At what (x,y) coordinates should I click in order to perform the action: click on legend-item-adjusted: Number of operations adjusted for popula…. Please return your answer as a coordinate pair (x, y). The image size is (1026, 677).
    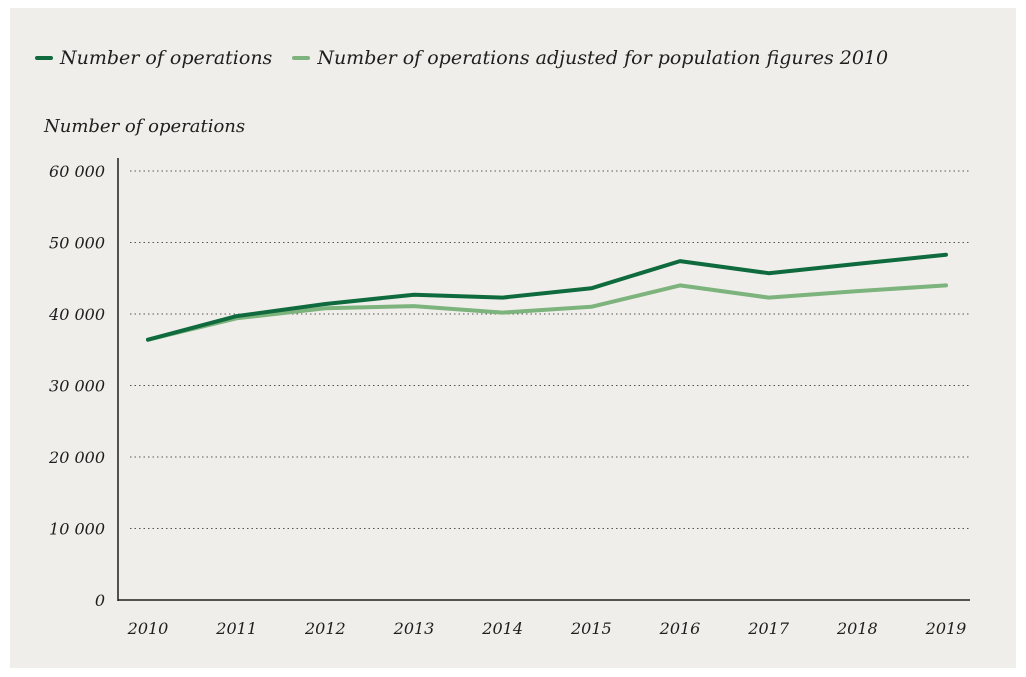
    Looking at the image, I should click on (590, 58).